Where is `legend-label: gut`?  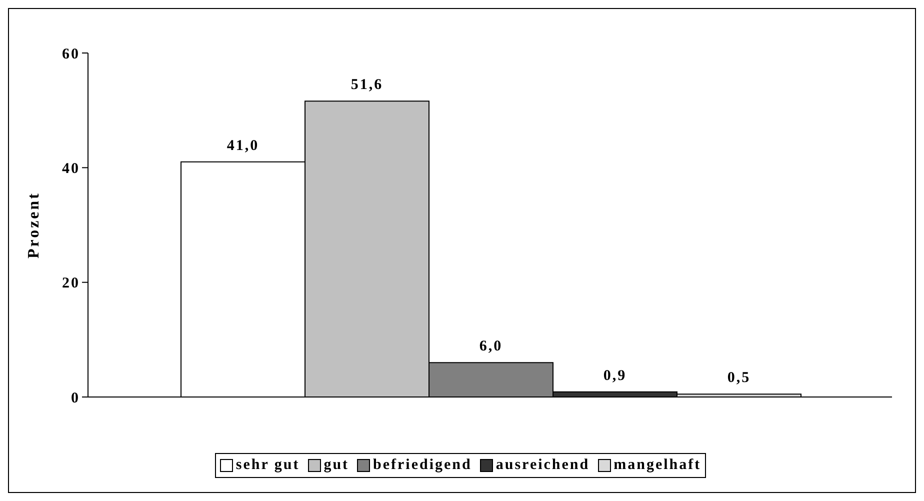 legend-label: gut is located at coordinates (337, 465).